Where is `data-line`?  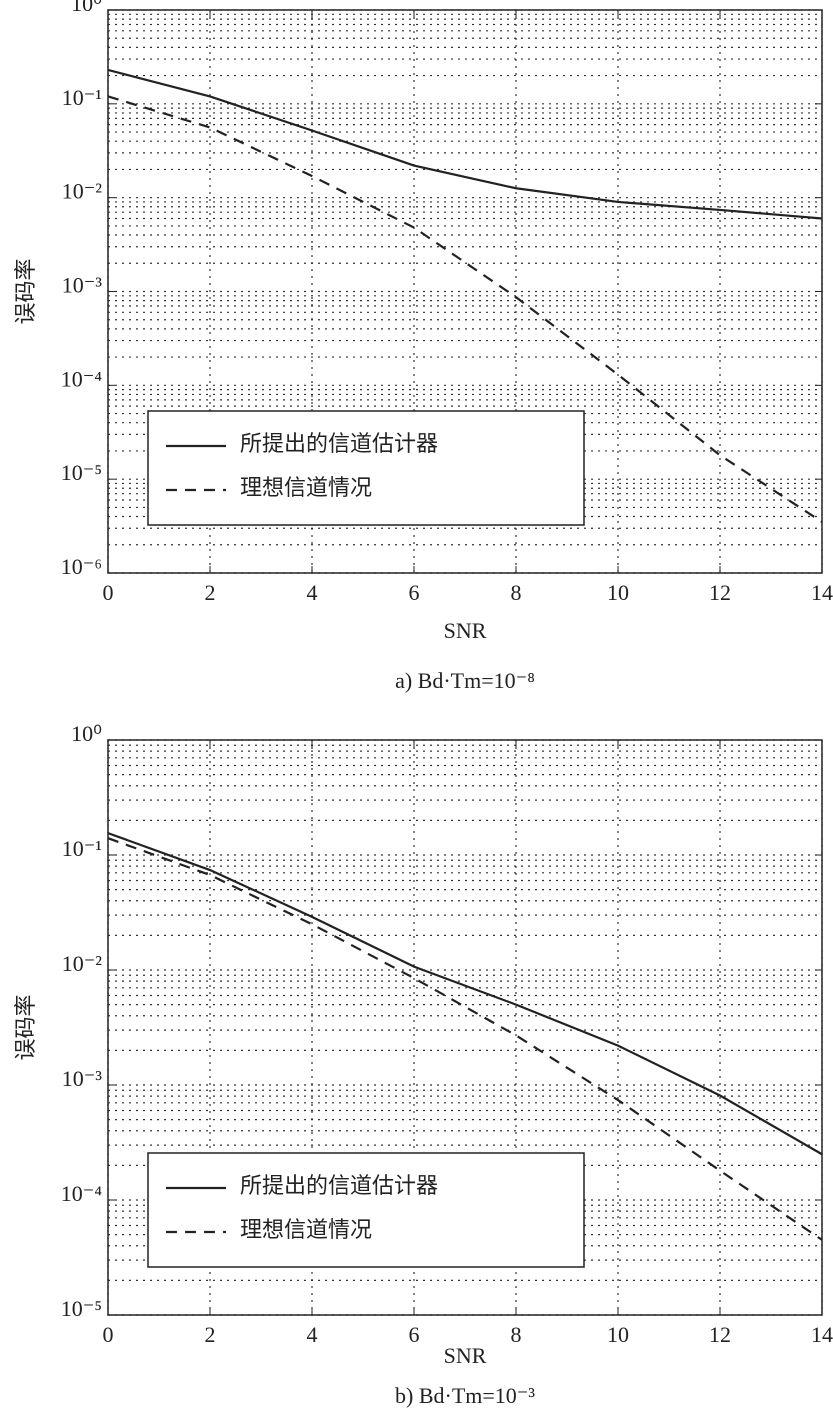
data-line is located at coordinates (465, 144).